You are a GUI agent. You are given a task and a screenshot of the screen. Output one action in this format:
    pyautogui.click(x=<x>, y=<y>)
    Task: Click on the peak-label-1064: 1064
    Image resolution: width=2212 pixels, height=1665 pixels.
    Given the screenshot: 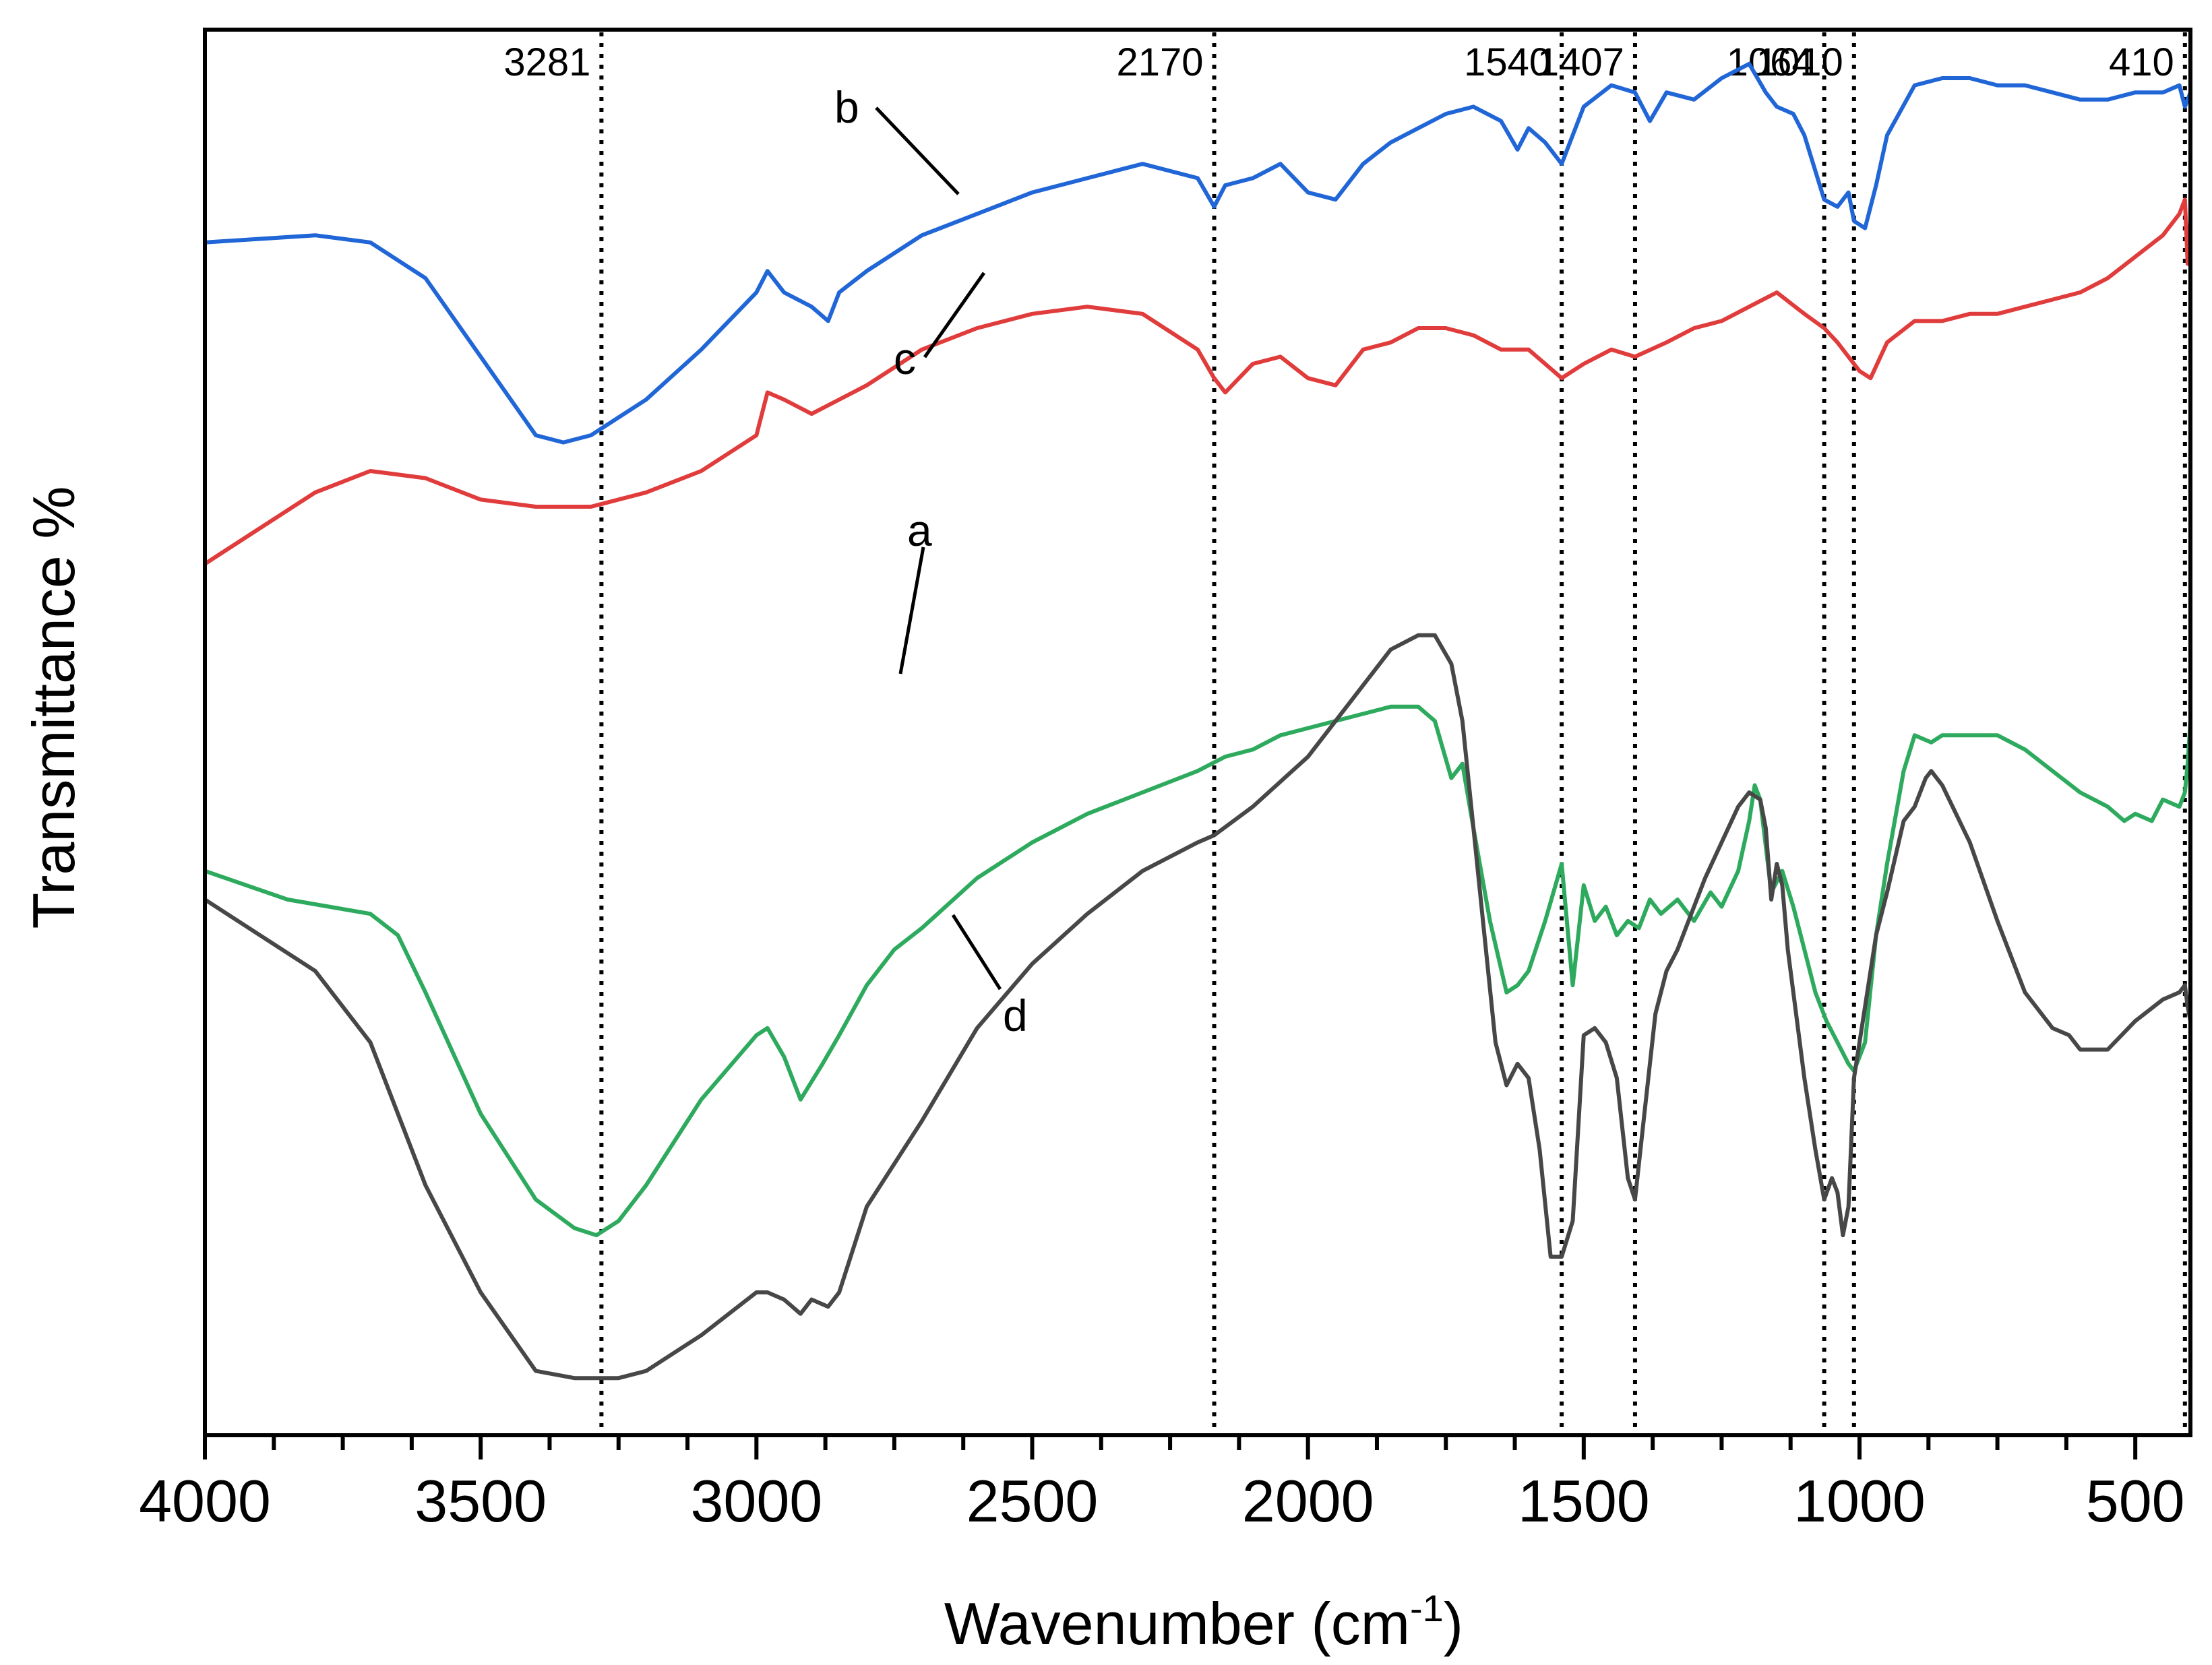 What is the action you would take?
    pyautogui.click(x=1770, y=62)
    